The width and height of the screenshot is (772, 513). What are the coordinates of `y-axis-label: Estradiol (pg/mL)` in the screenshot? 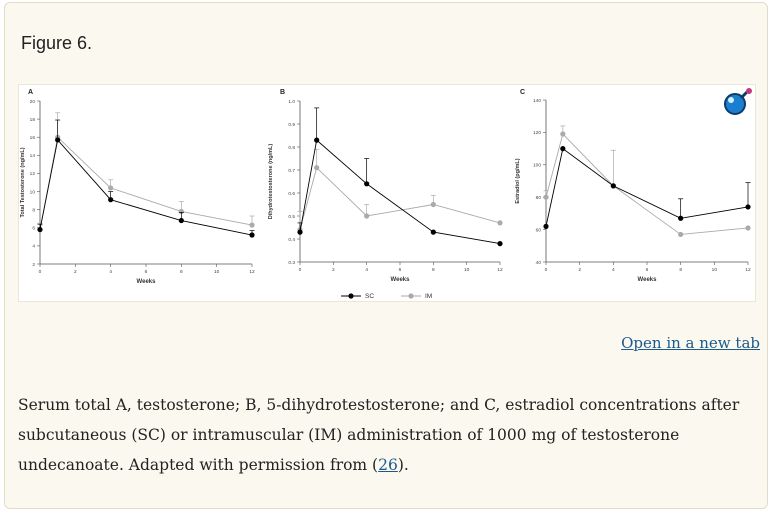 It's located at (518, 180).